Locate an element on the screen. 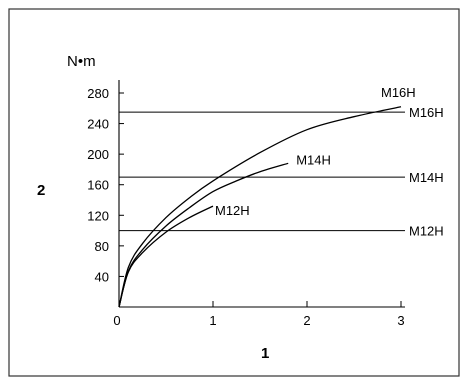 Image resolution: width=468 pixels, height=390 pixels. y-tick-label: 80 is located at coordinates (102, 246).